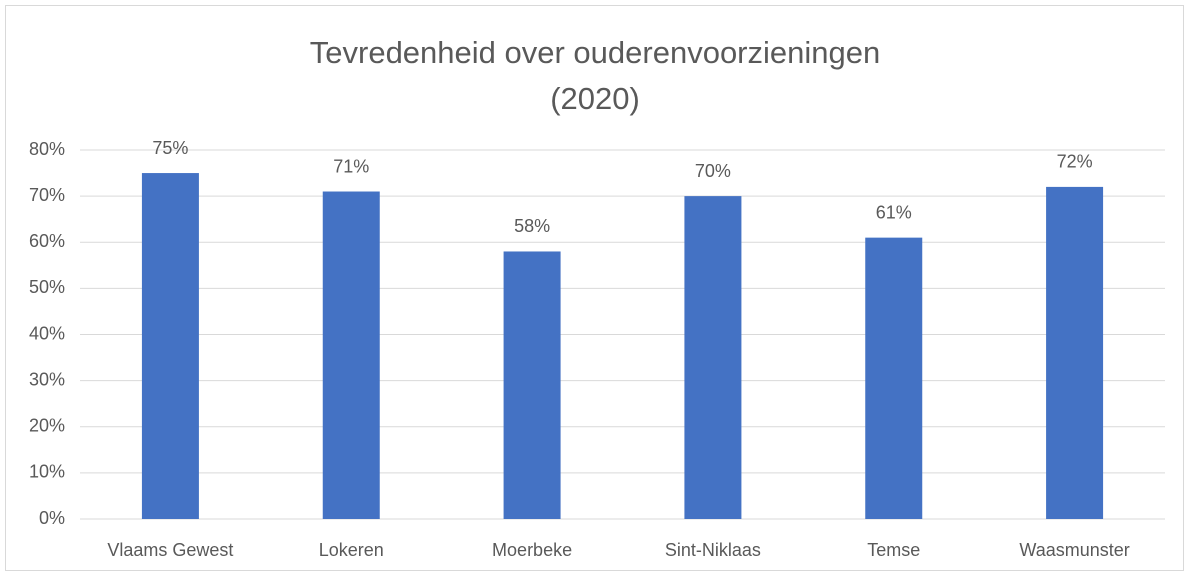  Describe the element at coordinates (47, 149) in the screenshot. I see `y-tick-label: 80%` at that location.